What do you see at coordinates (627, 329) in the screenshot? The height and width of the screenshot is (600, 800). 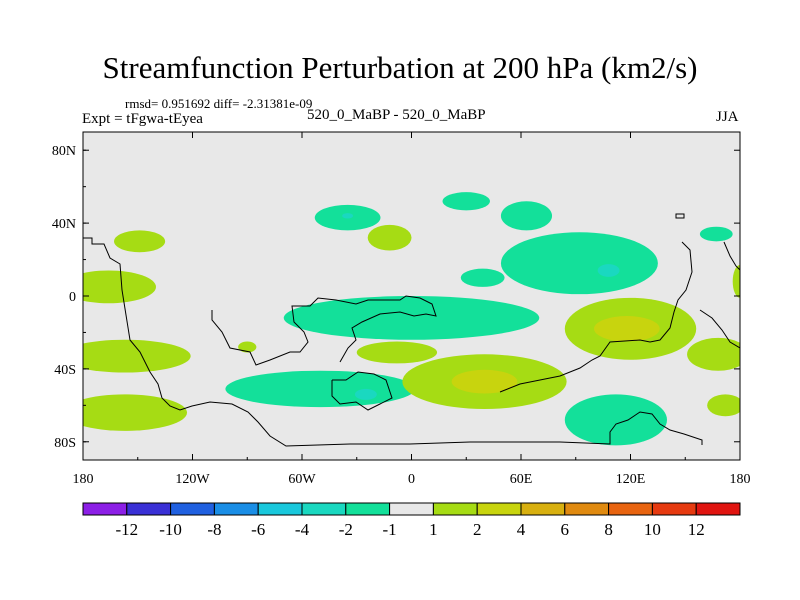 I see `blob-australia-yellow` at bounding box center [627, 329].